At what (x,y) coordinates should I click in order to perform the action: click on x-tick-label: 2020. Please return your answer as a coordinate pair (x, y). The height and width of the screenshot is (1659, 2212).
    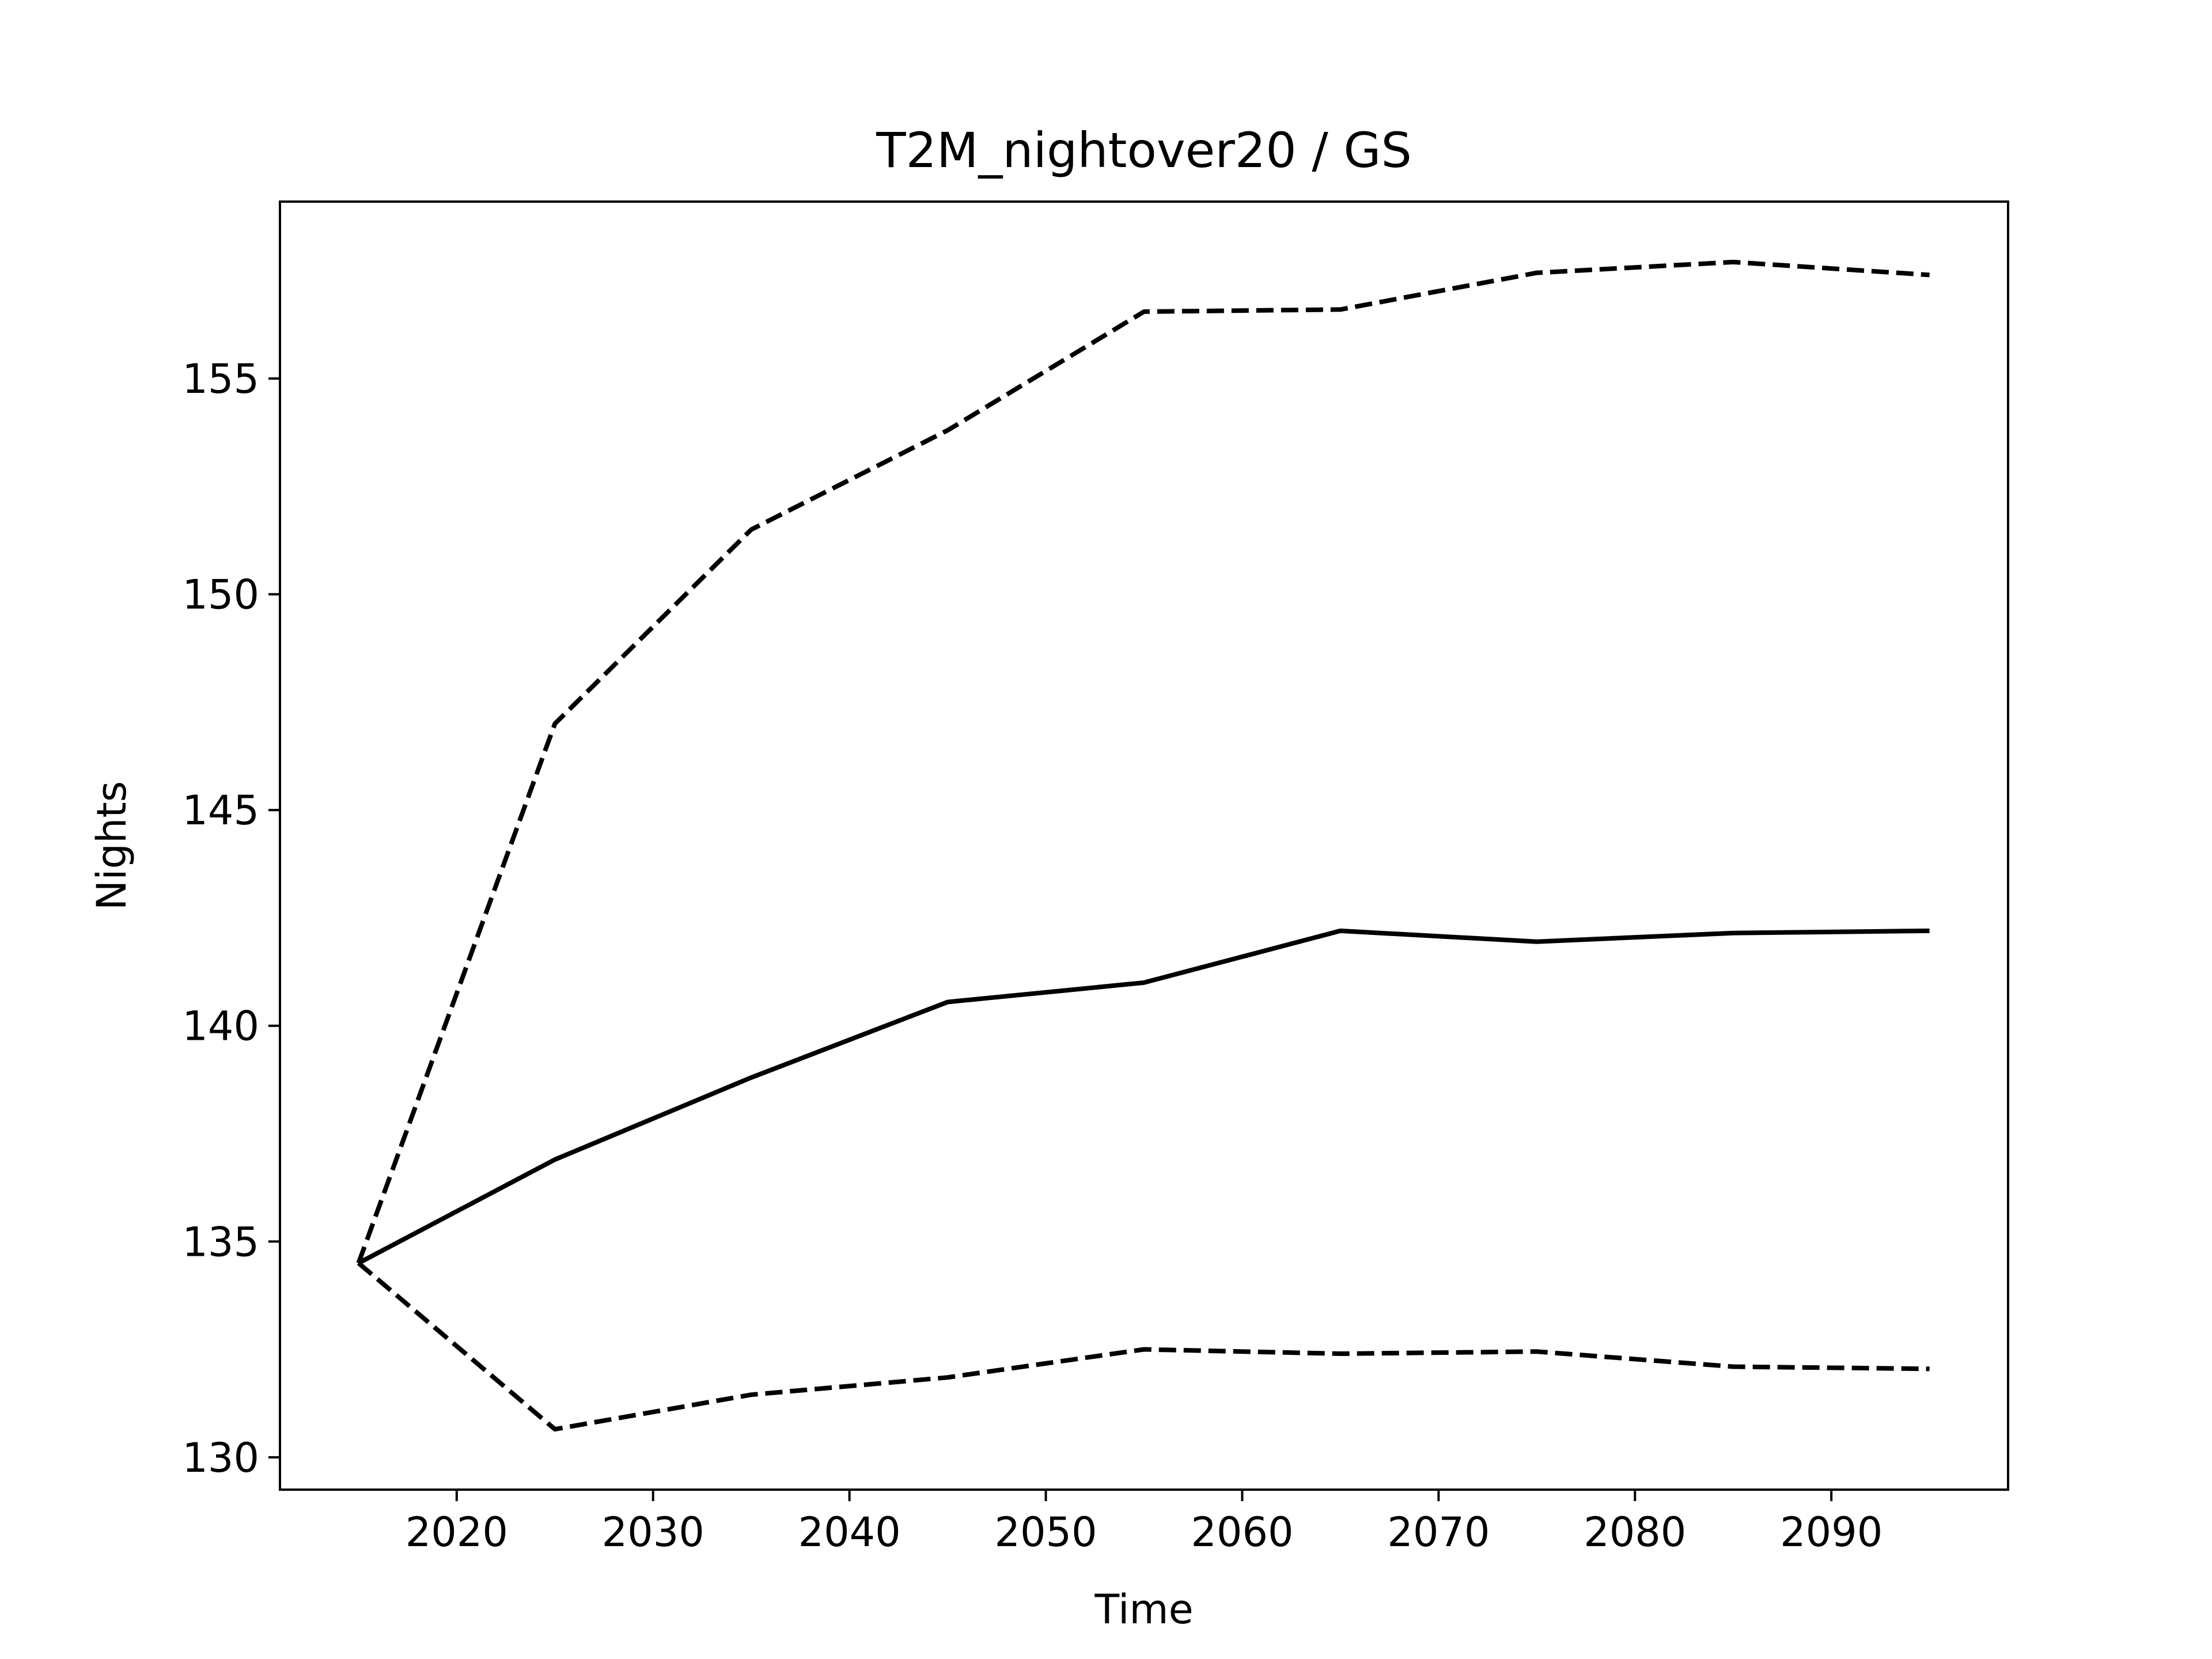
    Looking at the image, I should click on (457, 1532).